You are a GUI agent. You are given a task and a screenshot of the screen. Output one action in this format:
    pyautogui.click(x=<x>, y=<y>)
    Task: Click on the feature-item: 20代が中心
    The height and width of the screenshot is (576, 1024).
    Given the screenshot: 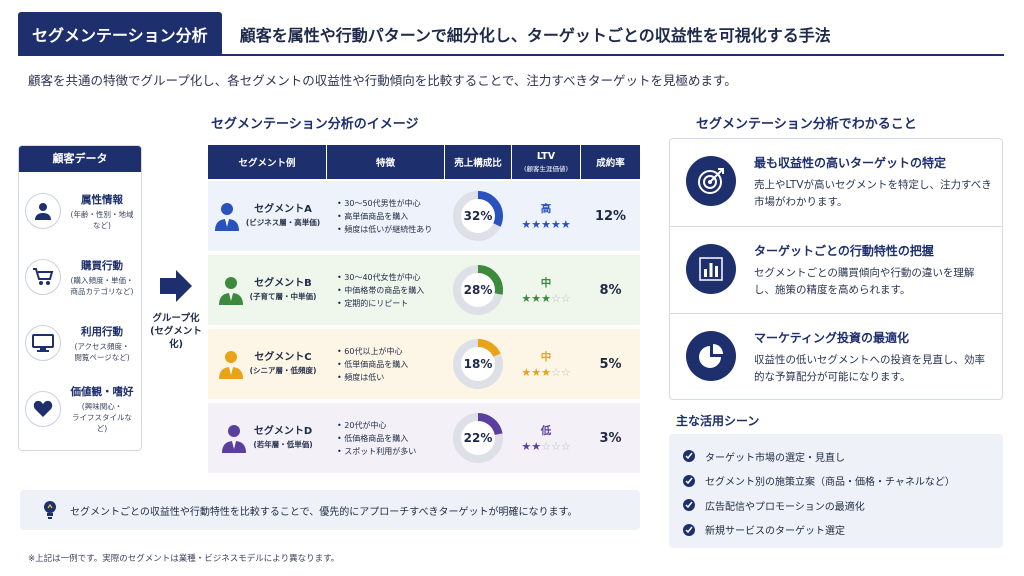 What is the action you would take?
    pyautogui.click(x=376, y=425)
    